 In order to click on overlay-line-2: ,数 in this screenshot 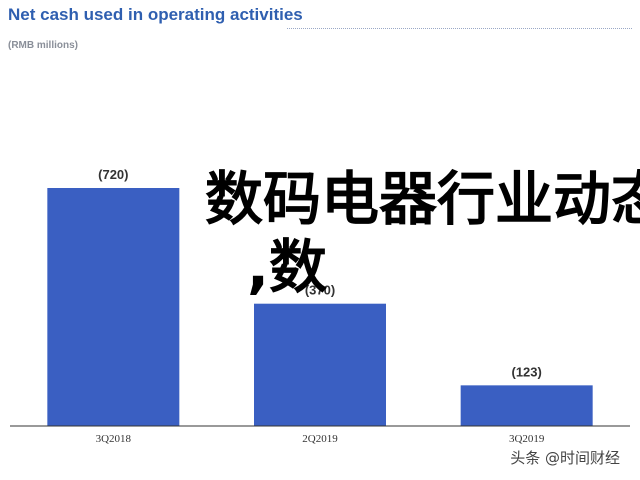, I will do `click(287, 267)`.